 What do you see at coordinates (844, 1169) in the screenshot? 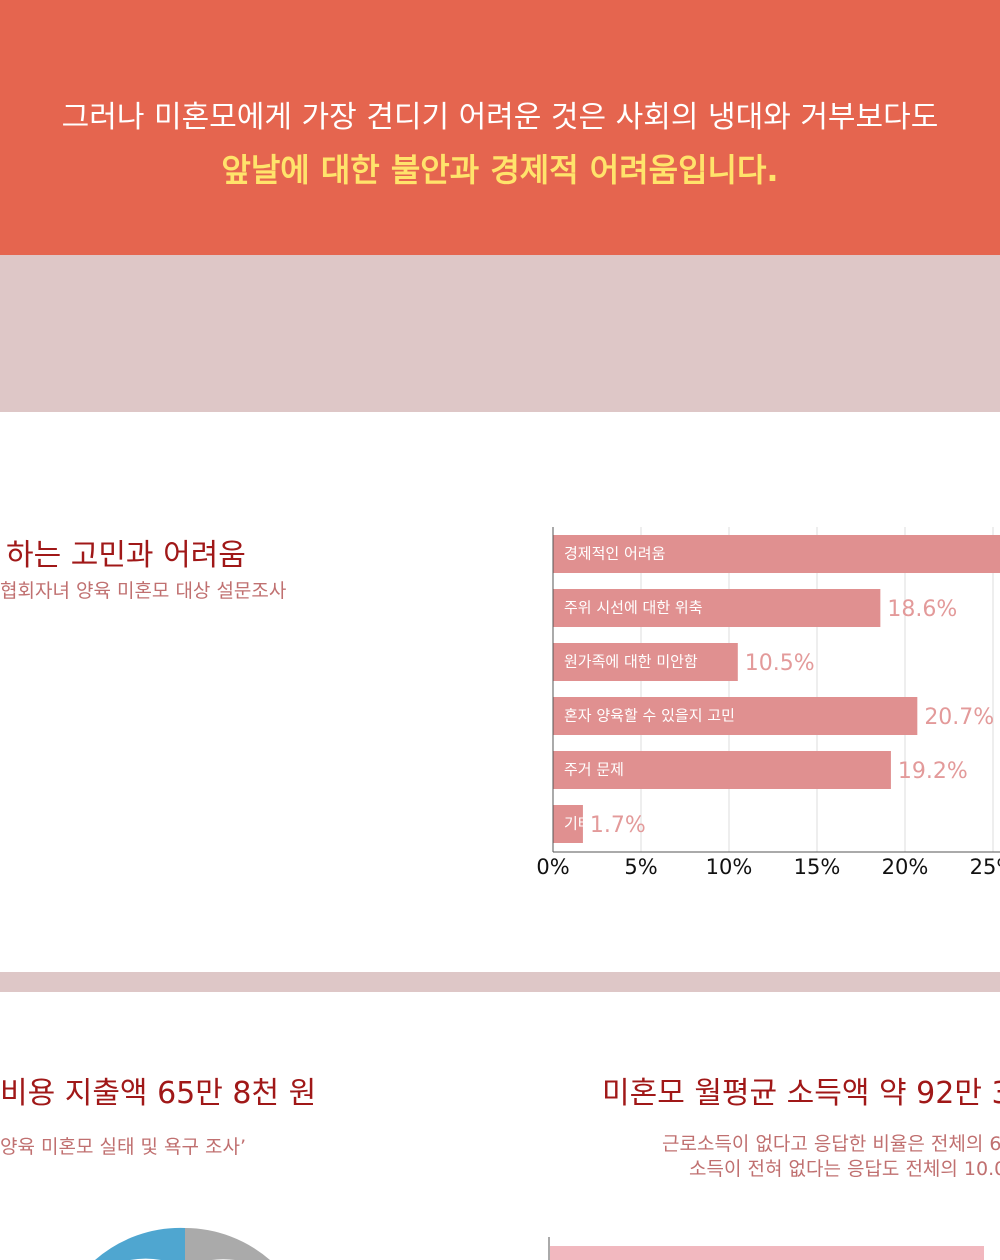
I see `note: 소득이 전혀 없다는 응답도 전체의 10.0` at bounding box center [844, 1169].